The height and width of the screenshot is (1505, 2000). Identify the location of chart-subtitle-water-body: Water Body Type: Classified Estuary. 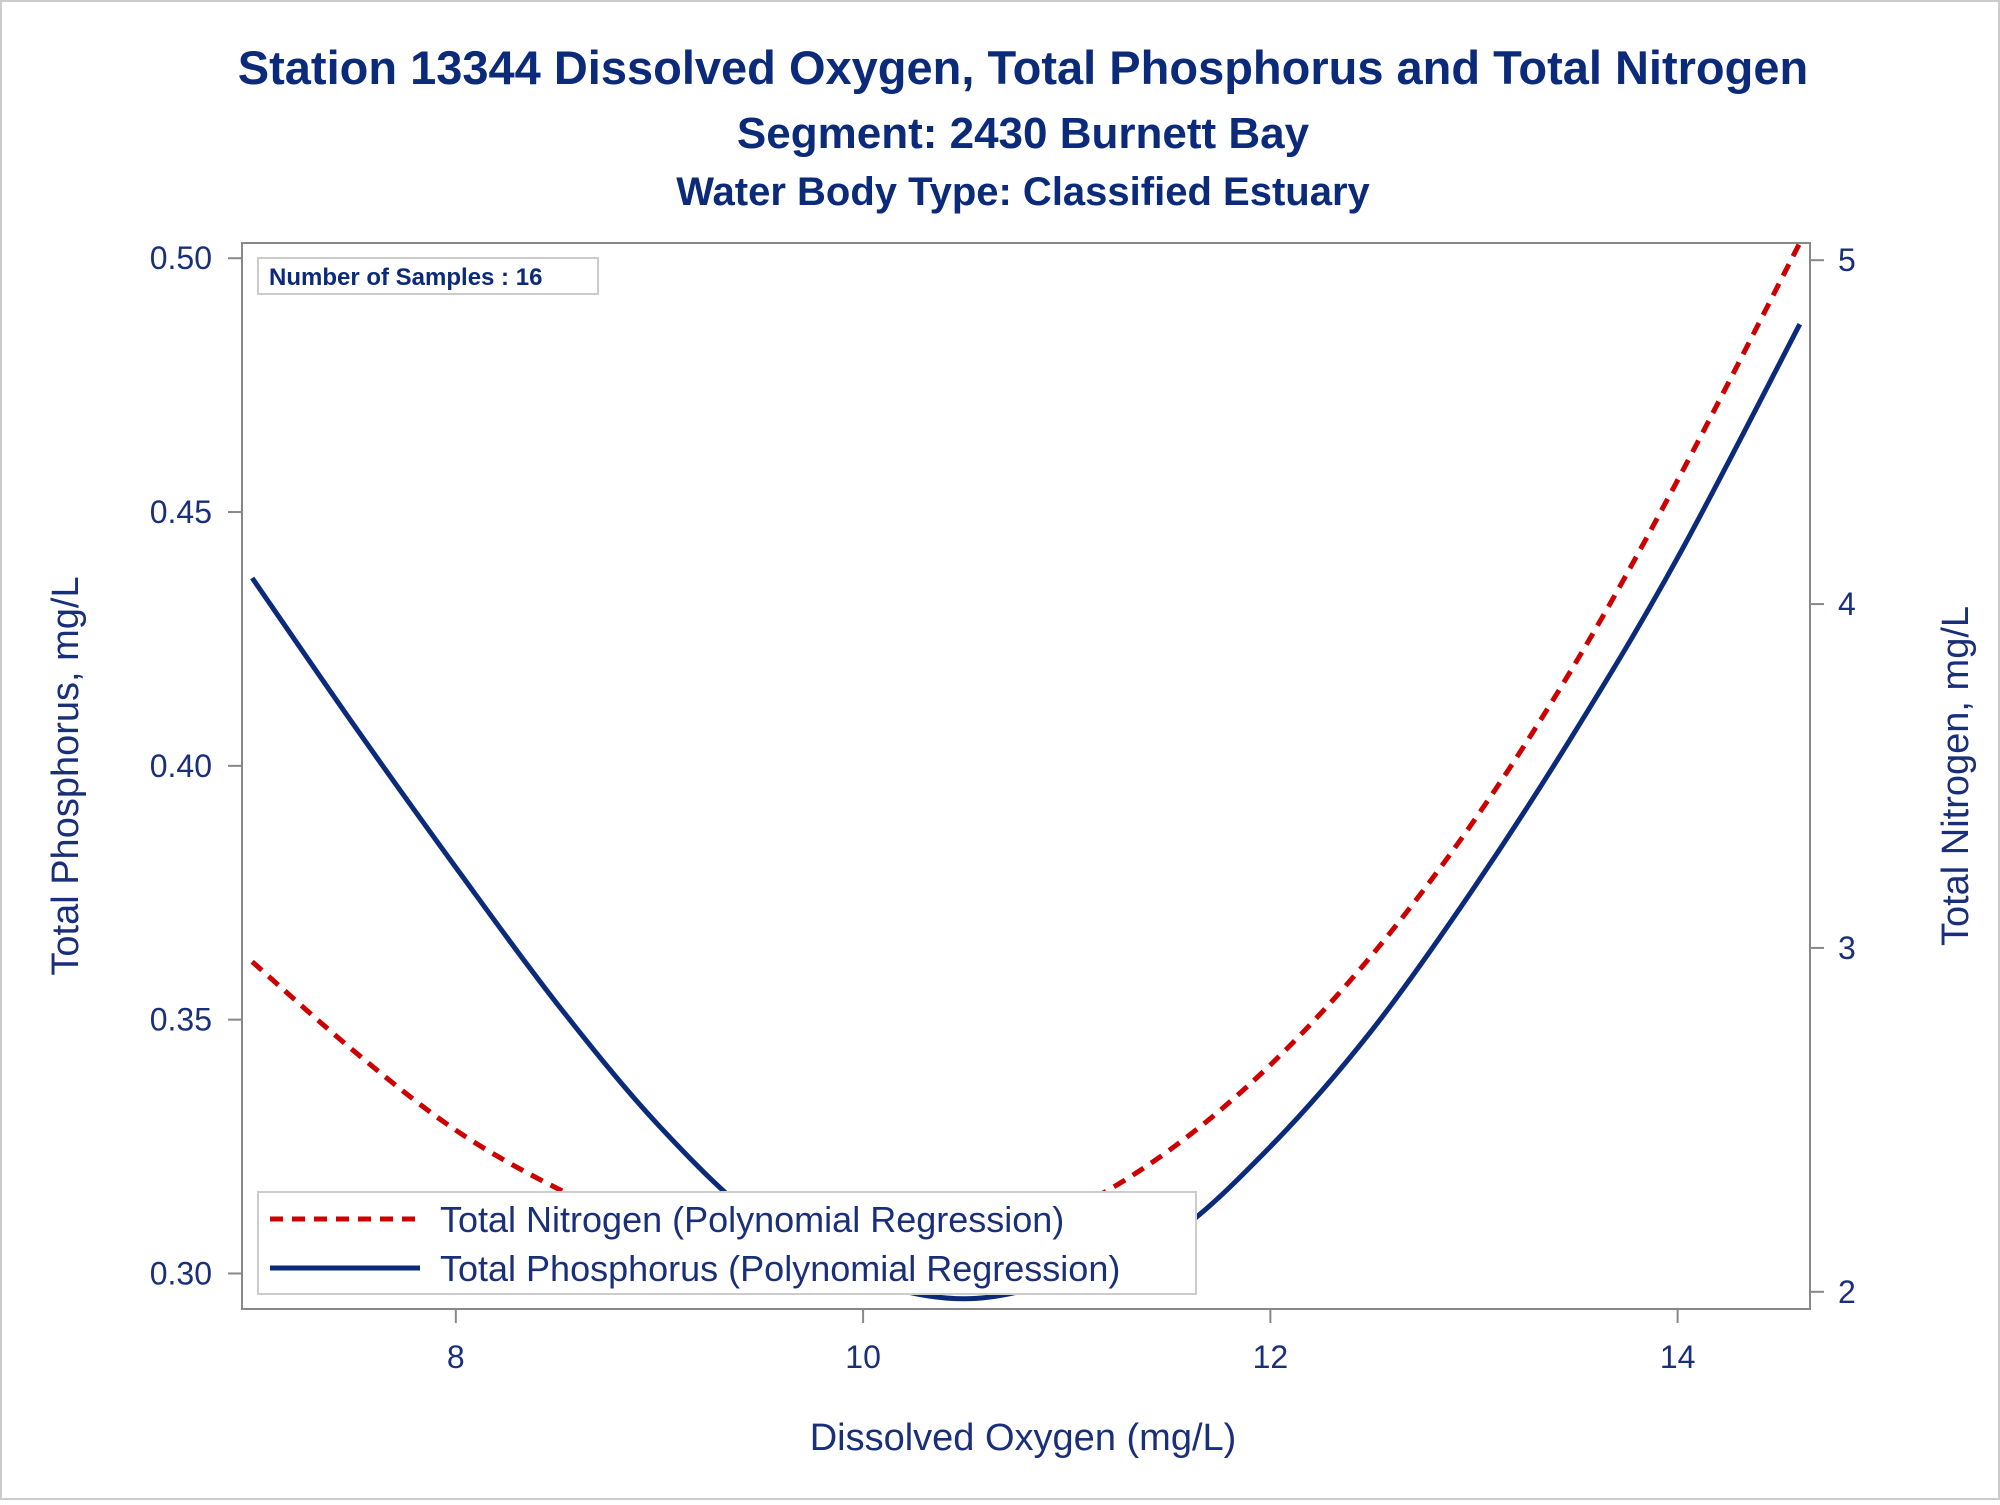
(1023, 192).